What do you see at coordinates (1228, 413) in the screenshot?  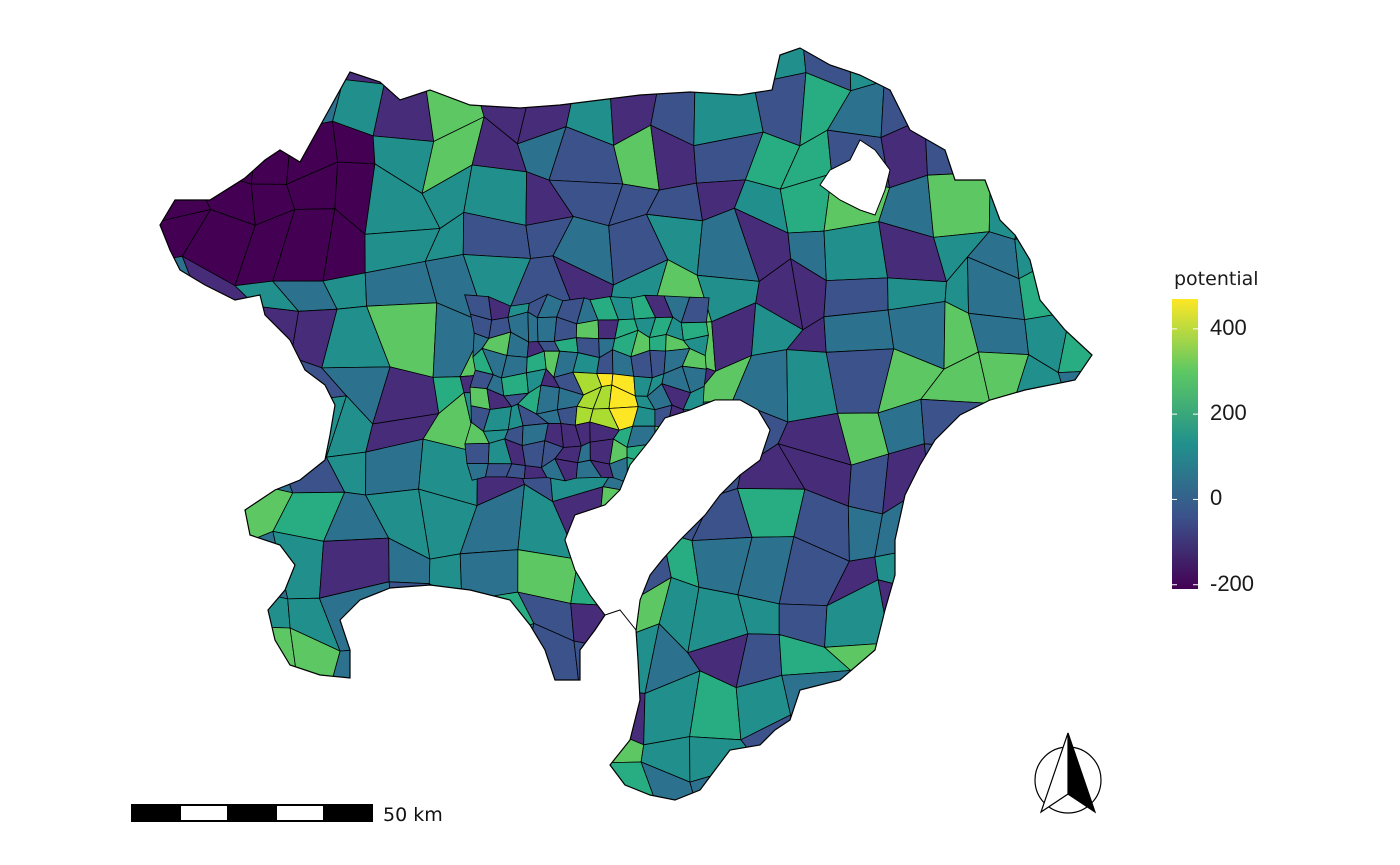 I see `legend-tick-label: 200` at bounding box center [1228, 413].